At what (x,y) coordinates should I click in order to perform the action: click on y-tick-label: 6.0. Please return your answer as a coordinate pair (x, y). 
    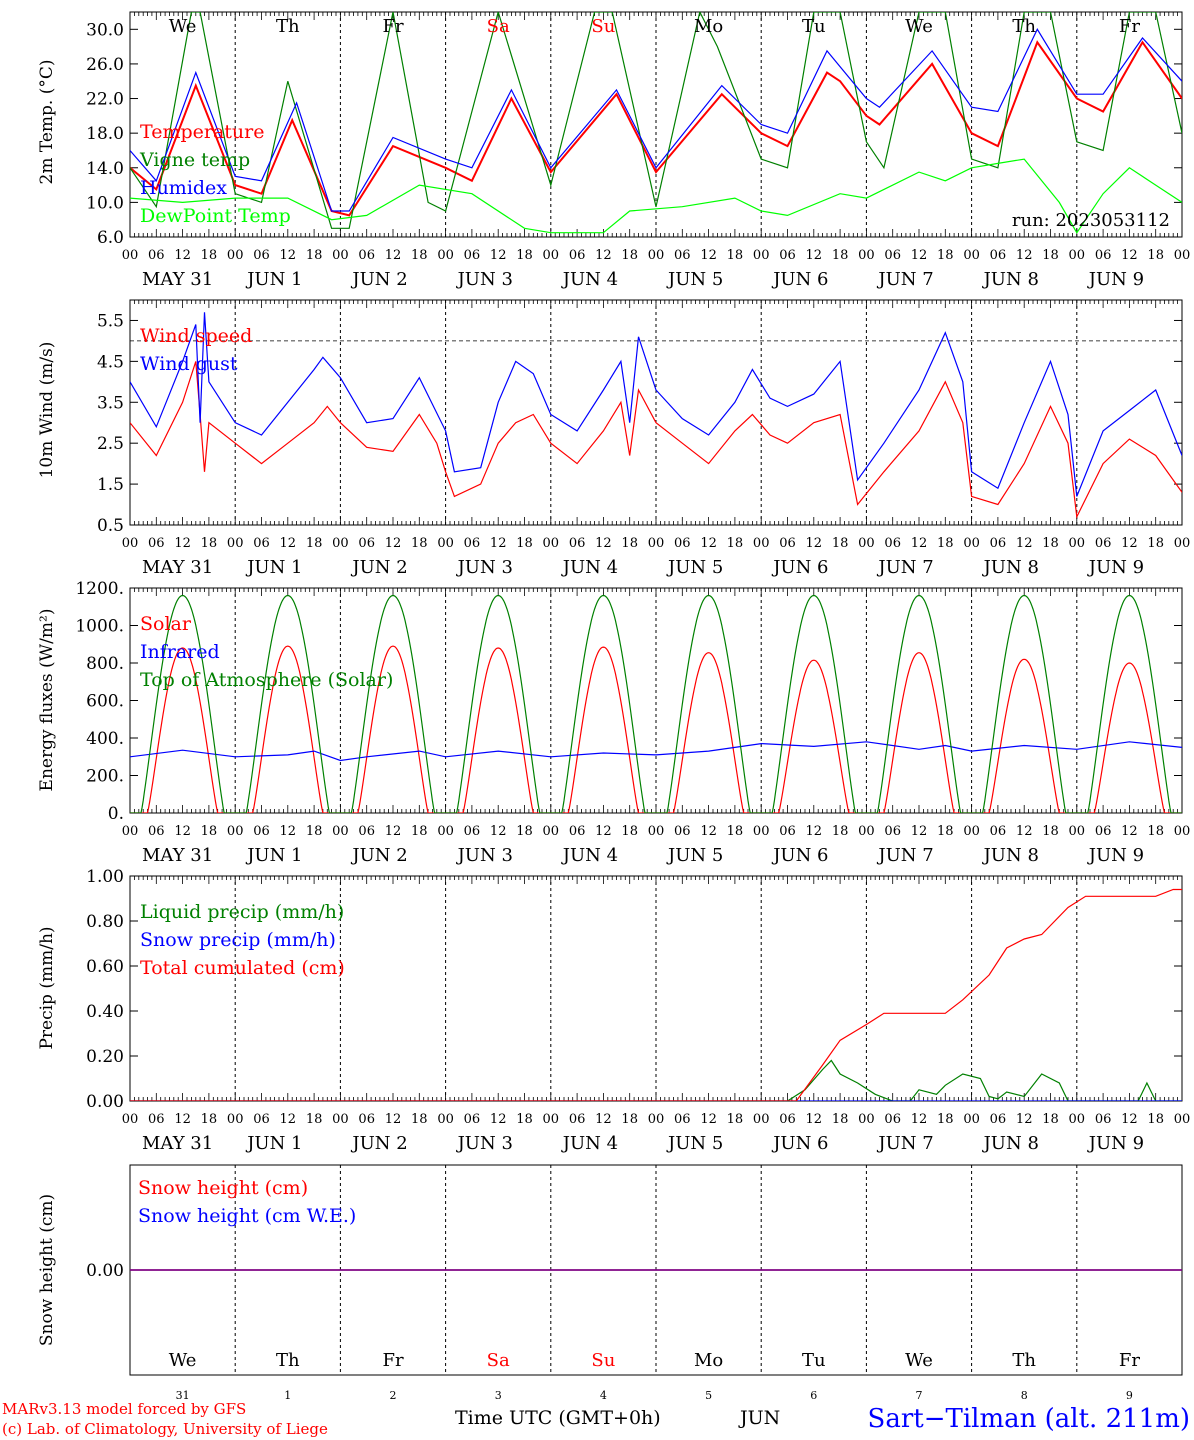
    Looking at the image, I should click on (110, 238).